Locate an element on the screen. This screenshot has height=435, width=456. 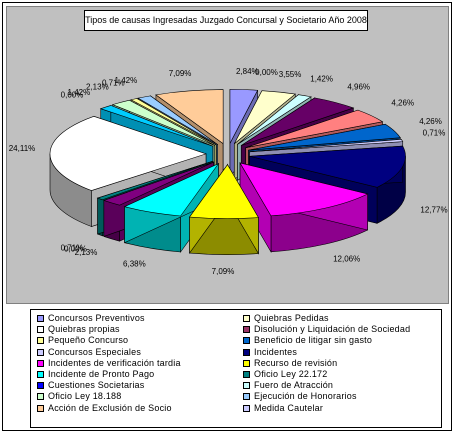
legend-label: Disolución y Liquidación de Sociedad is located at coordinates (332, 329).